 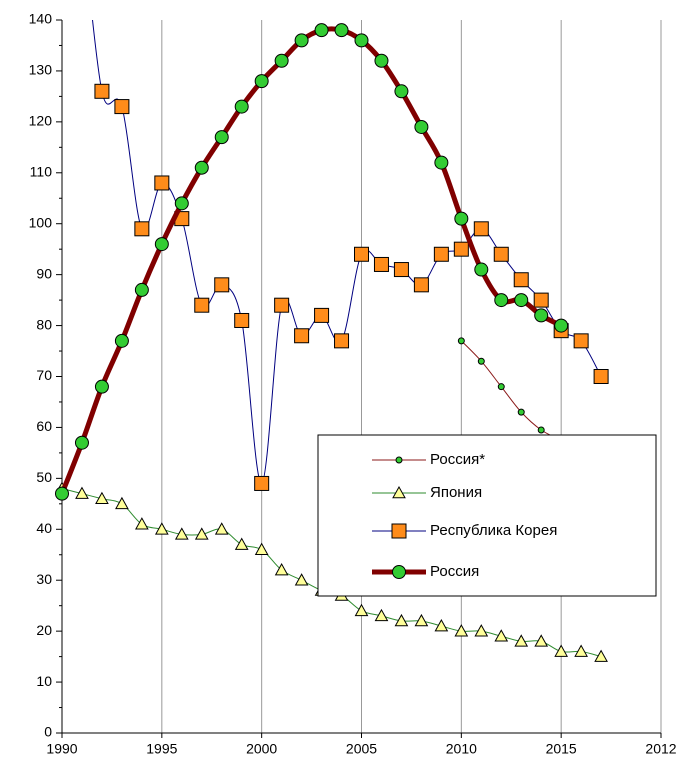 I want to click on legend-label: Япония, so click(x=456, y=492).